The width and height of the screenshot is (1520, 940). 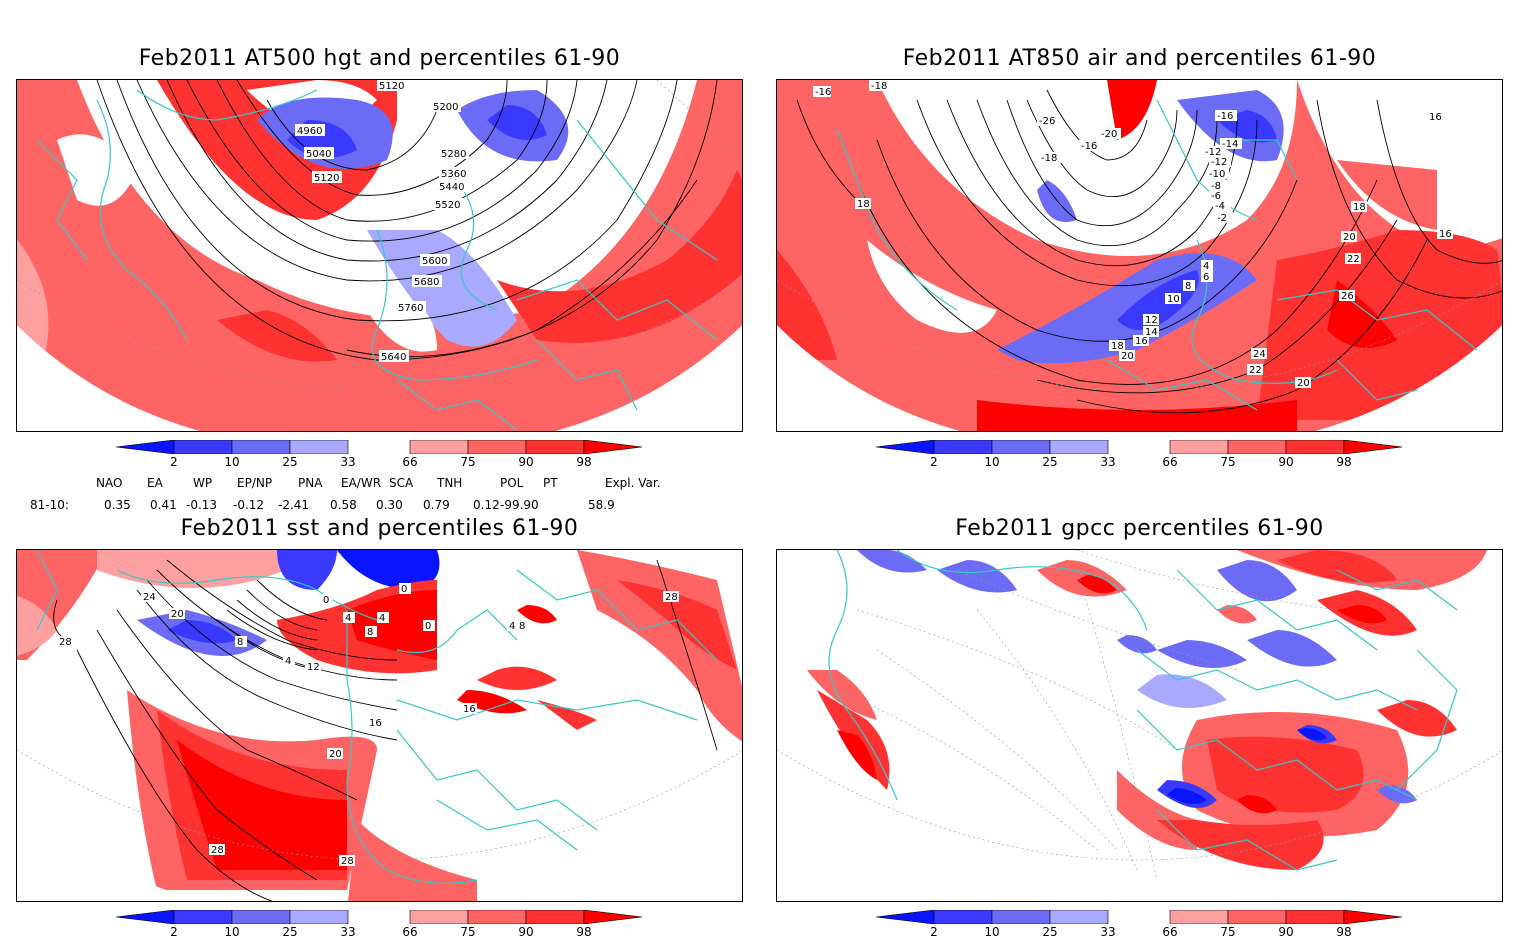 What do you see at coordinates (310, 483) in the screenshot?
I see `index-header: PNA` at bounding box center [310, 483].